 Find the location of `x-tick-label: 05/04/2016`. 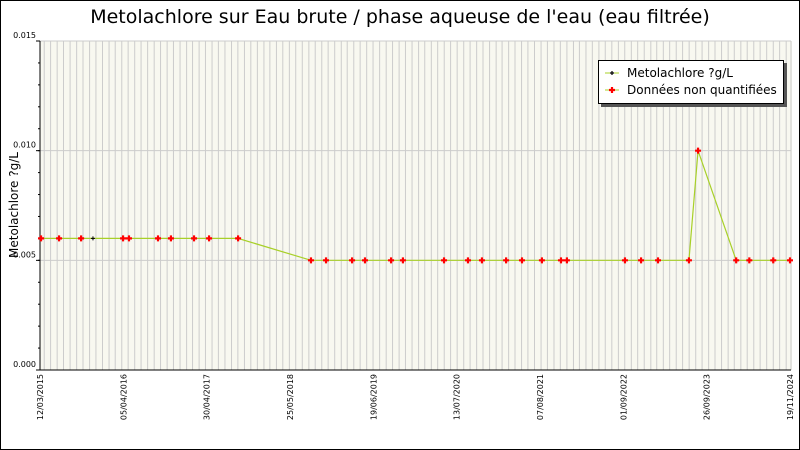

x-tick-label: 05/04/2016 is located at coordinates (123, 397).